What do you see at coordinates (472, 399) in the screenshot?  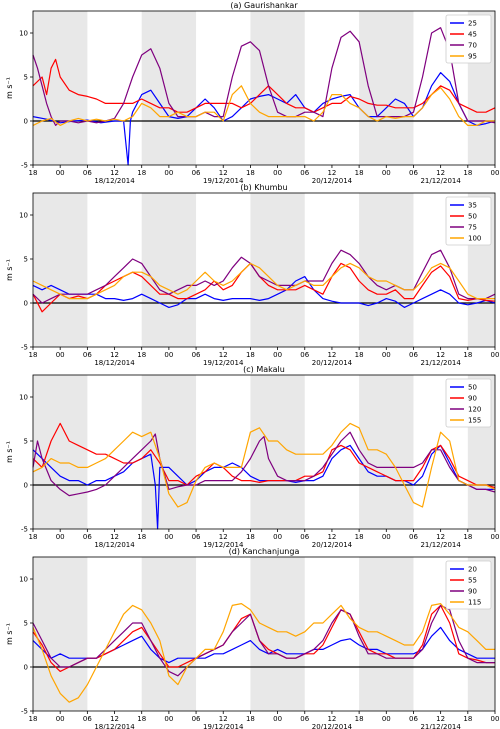 I see `legend-label: 90` at bounding box center [472, 399].